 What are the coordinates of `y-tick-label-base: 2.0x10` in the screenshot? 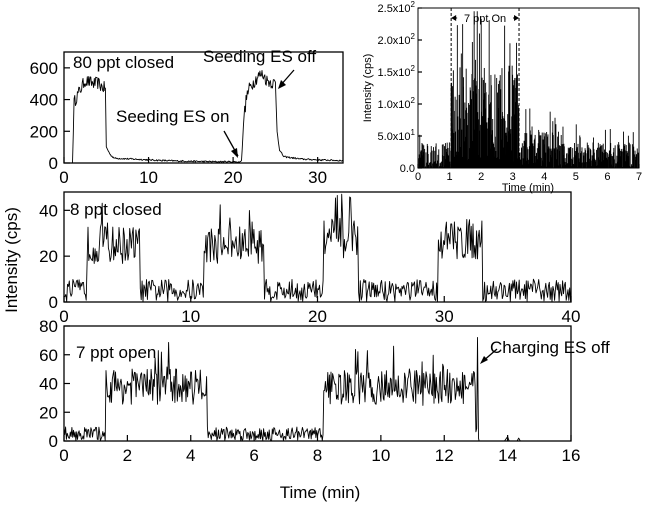 It's located at (394, 41).